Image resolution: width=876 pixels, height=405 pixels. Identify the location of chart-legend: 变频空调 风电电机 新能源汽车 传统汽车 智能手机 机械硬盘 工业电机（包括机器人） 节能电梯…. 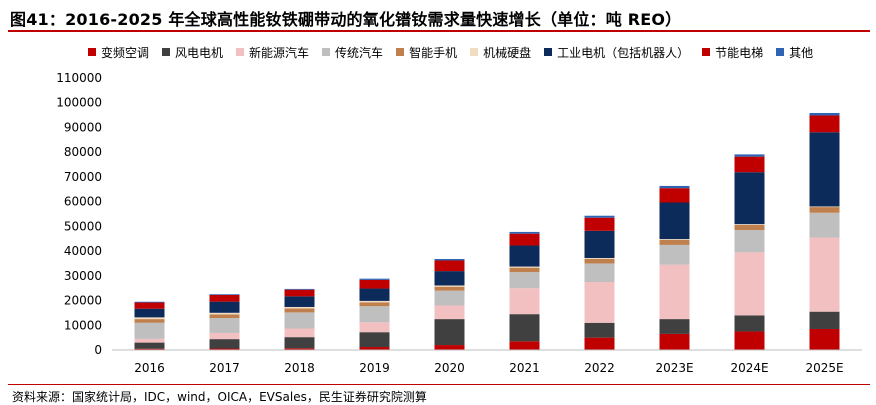
(450, 52).